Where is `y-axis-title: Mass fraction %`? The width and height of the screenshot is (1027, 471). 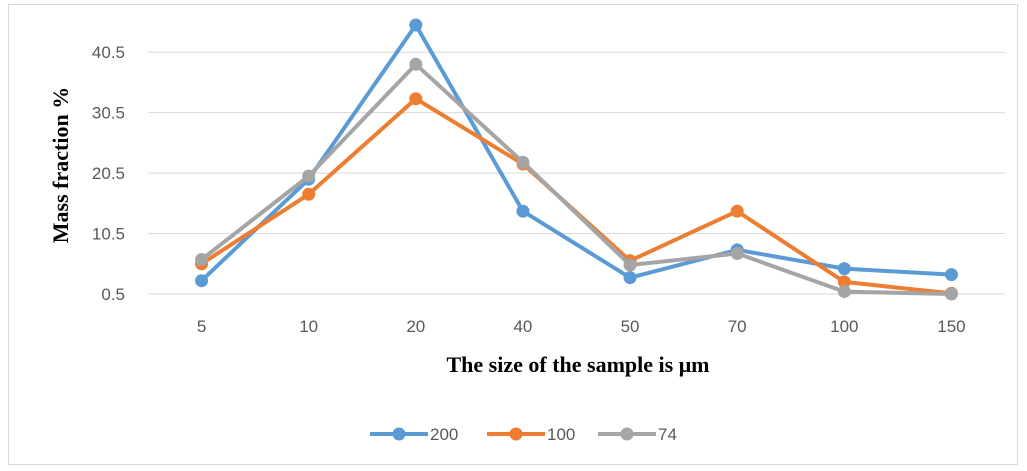 y-axis-title: Mass fraction % is located at coordinates (60, 165).